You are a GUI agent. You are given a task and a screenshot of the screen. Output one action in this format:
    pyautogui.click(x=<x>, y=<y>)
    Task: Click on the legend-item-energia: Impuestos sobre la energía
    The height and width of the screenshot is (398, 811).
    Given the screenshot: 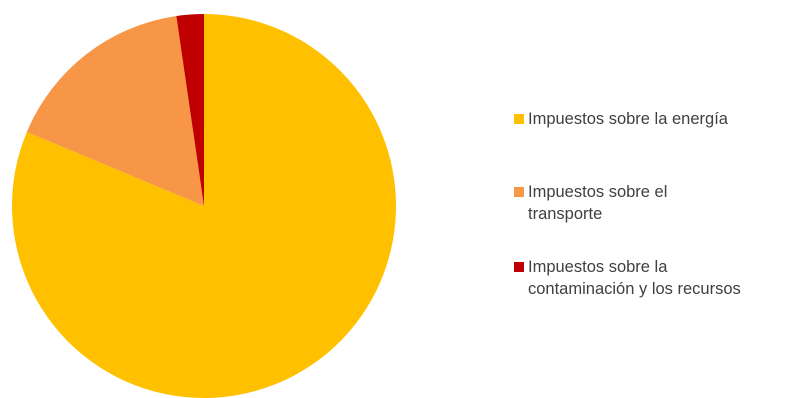 What is the action you would take?
    pyautogui.click(x=660, y=119)
    